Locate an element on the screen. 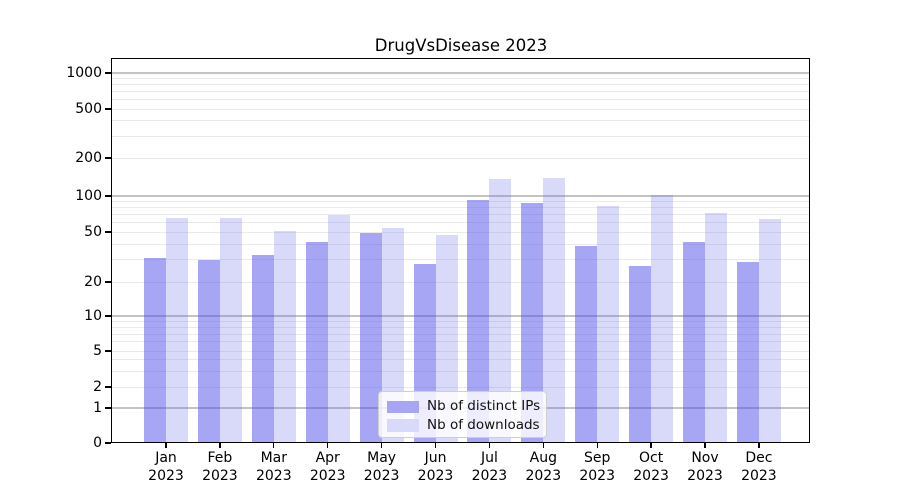 This screenshot has height=500, width=900. x-tick-label: Sep 2023 is located at coordinates (597, 467).